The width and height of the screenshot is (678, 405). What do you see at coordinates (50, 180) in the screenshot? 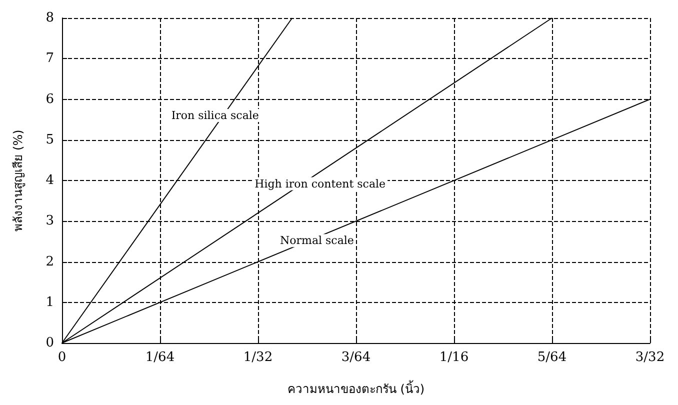
I see `y-tick-label: 4` at bounding box center [50, 180].